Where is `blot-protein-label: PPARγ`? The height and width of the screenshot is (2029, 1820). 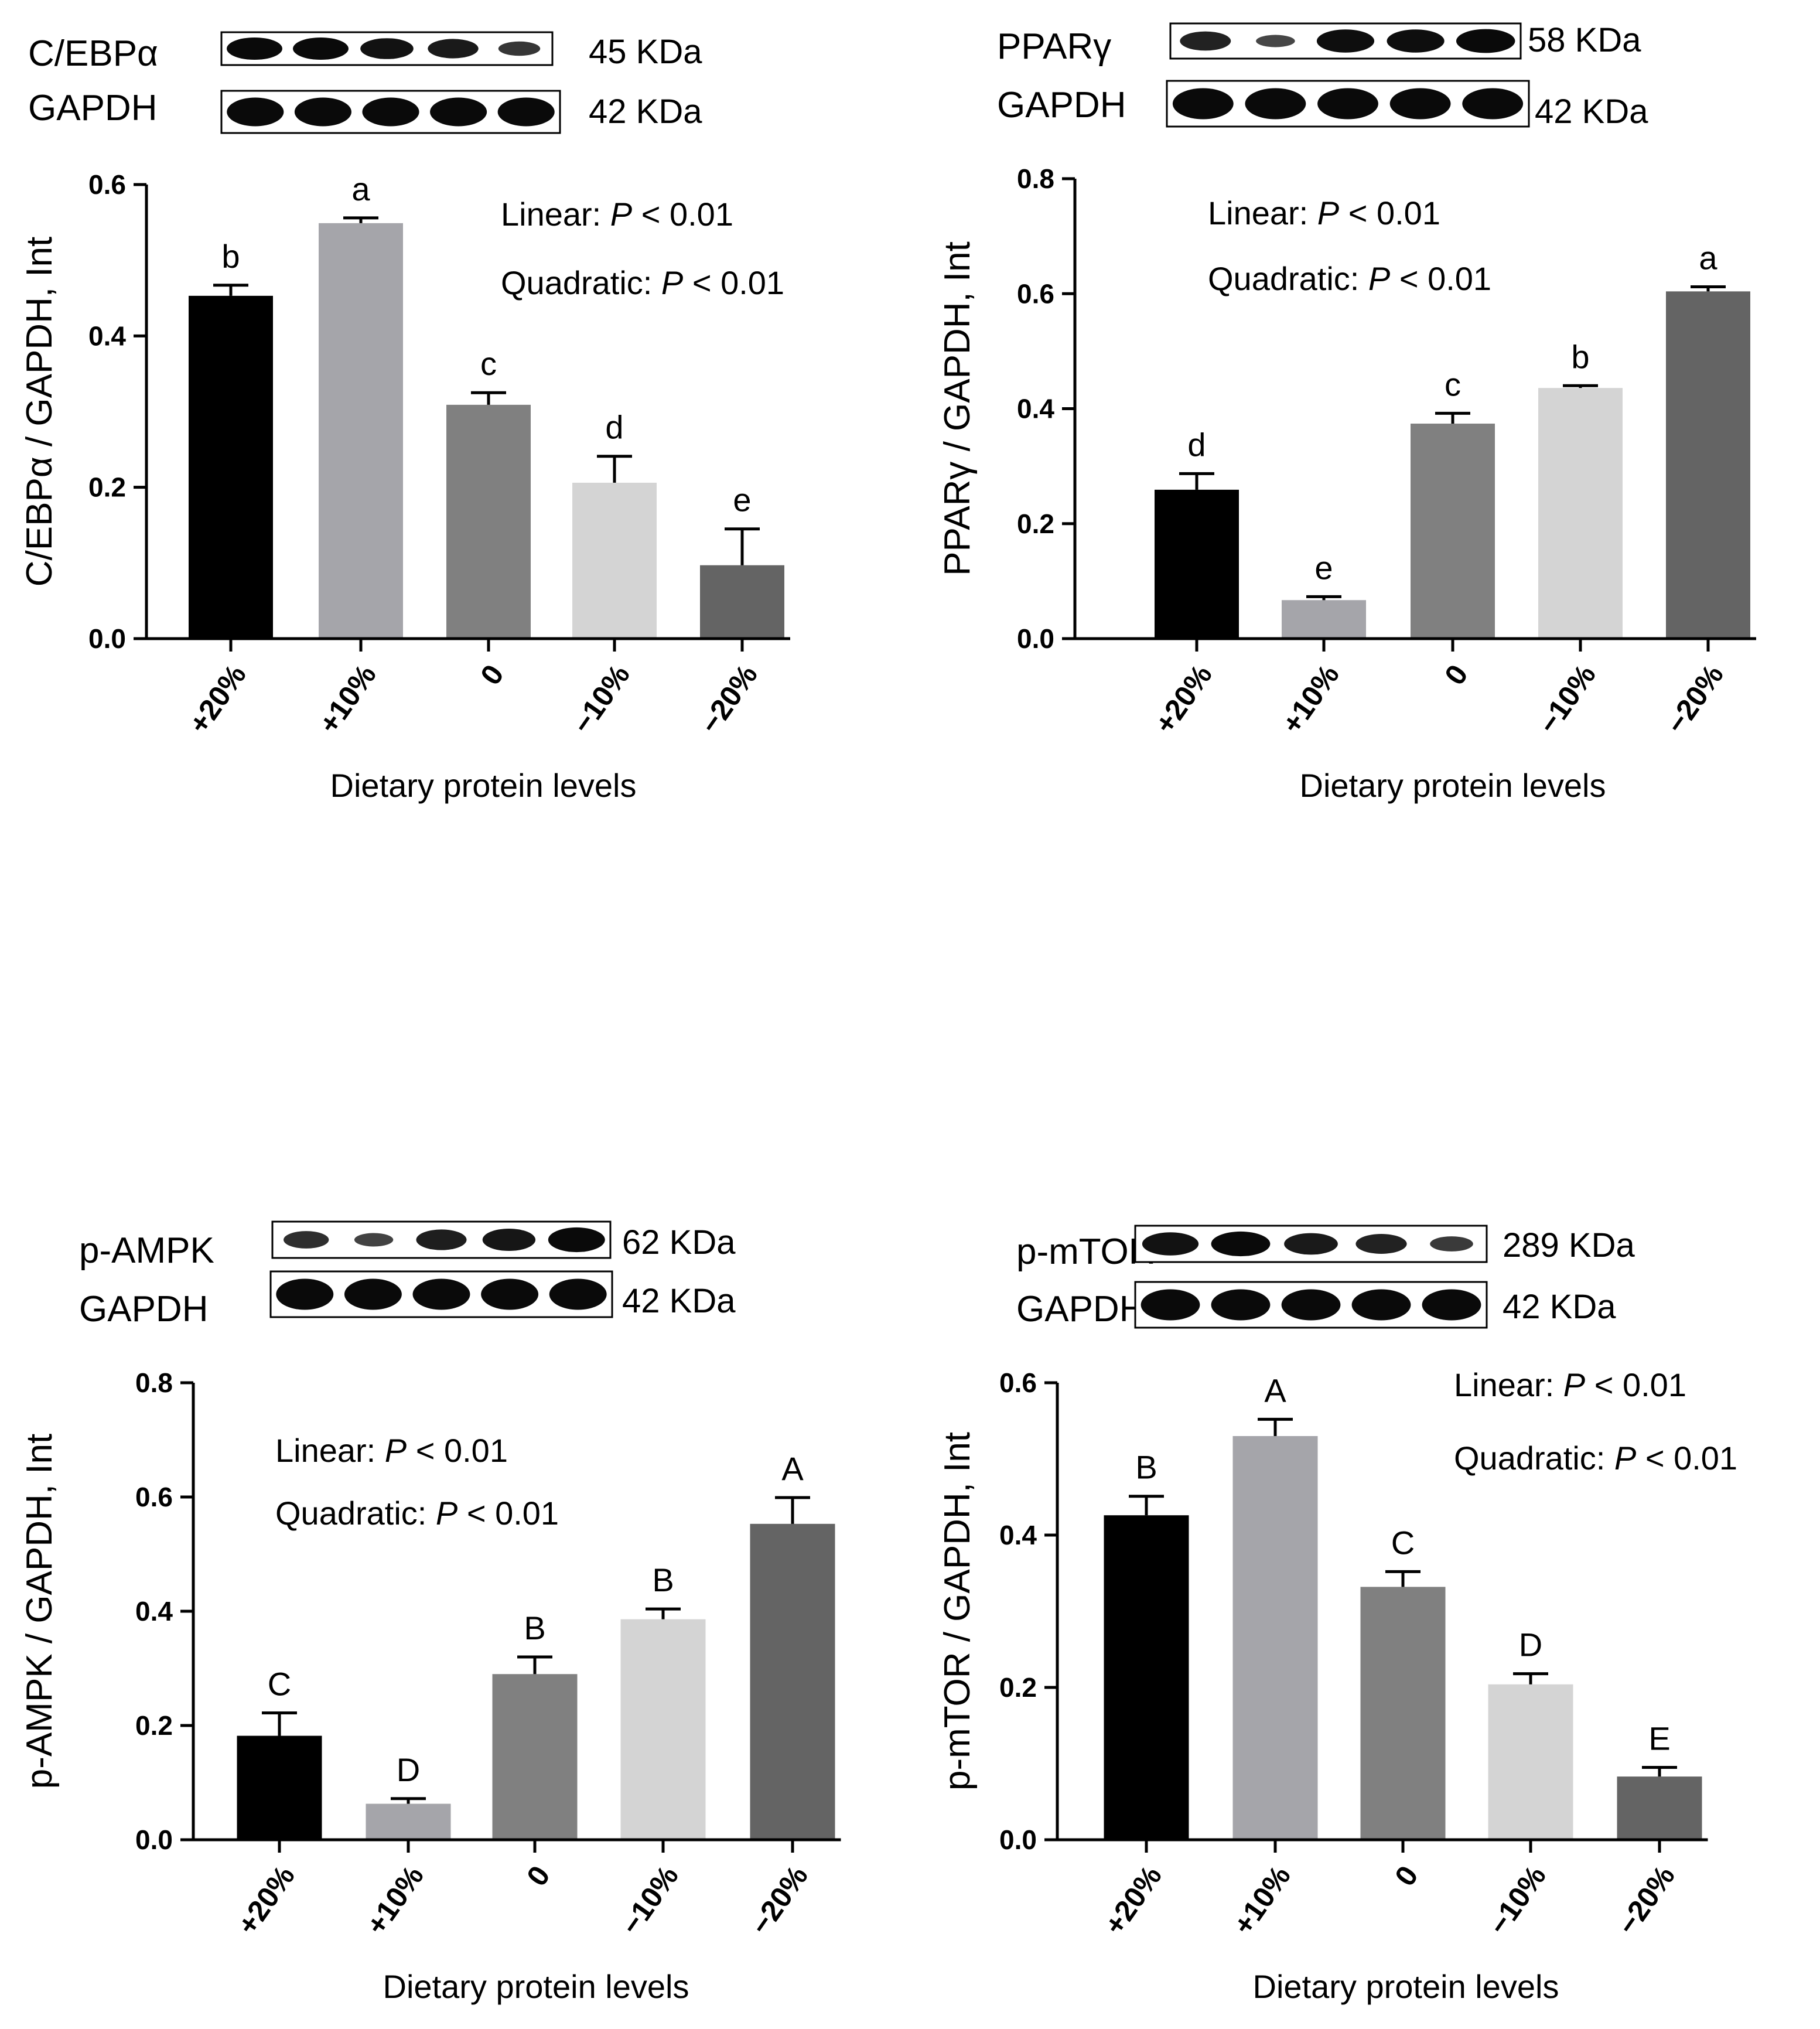
blot-protein-label: PPARγ is located at coordinates (1054, 46).